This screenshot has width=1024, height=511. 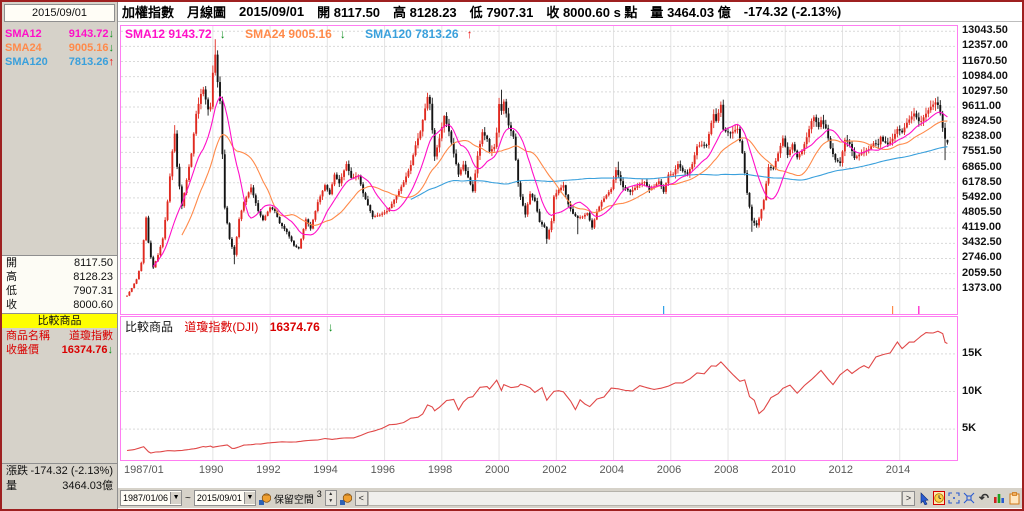 I want to click on reserve-space-label: 保留空間 3, so click(x=297, y=497).